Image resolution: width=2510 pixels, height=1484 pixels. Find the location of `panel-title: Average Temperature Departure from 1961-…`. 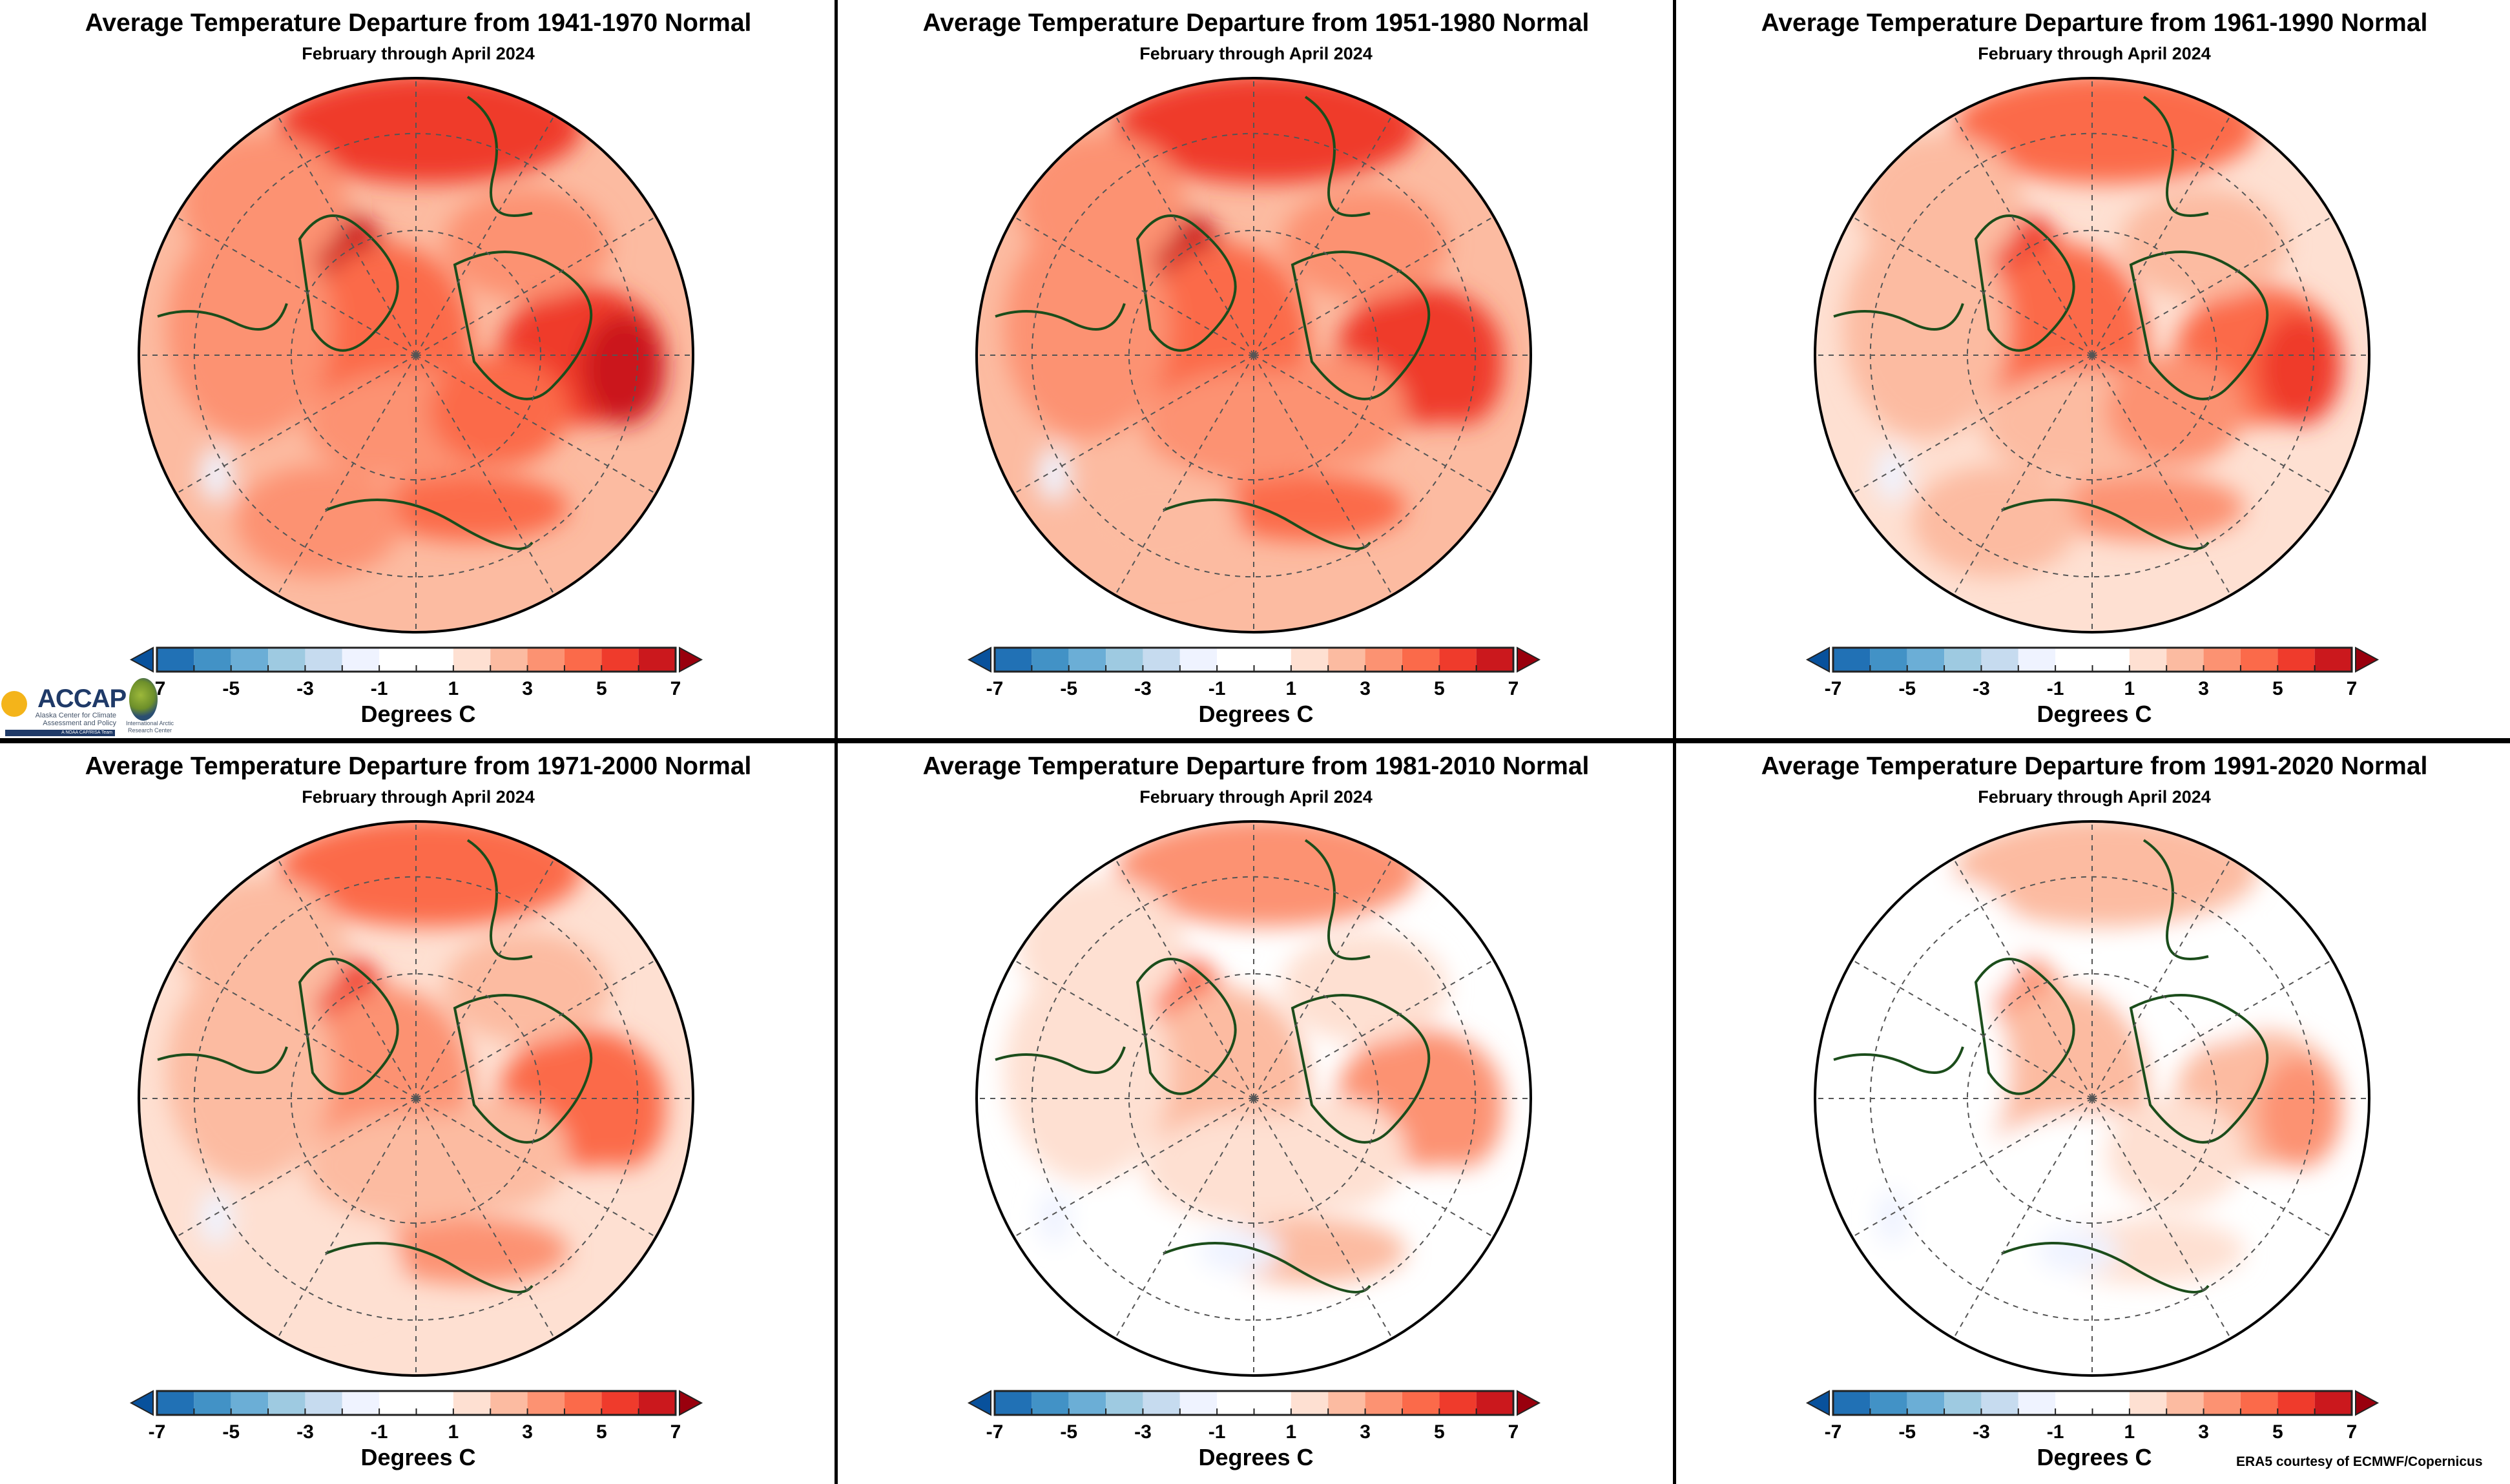

panel-title: Average Temperature Departure from 1961-… is located at coordinates (2094, 23).